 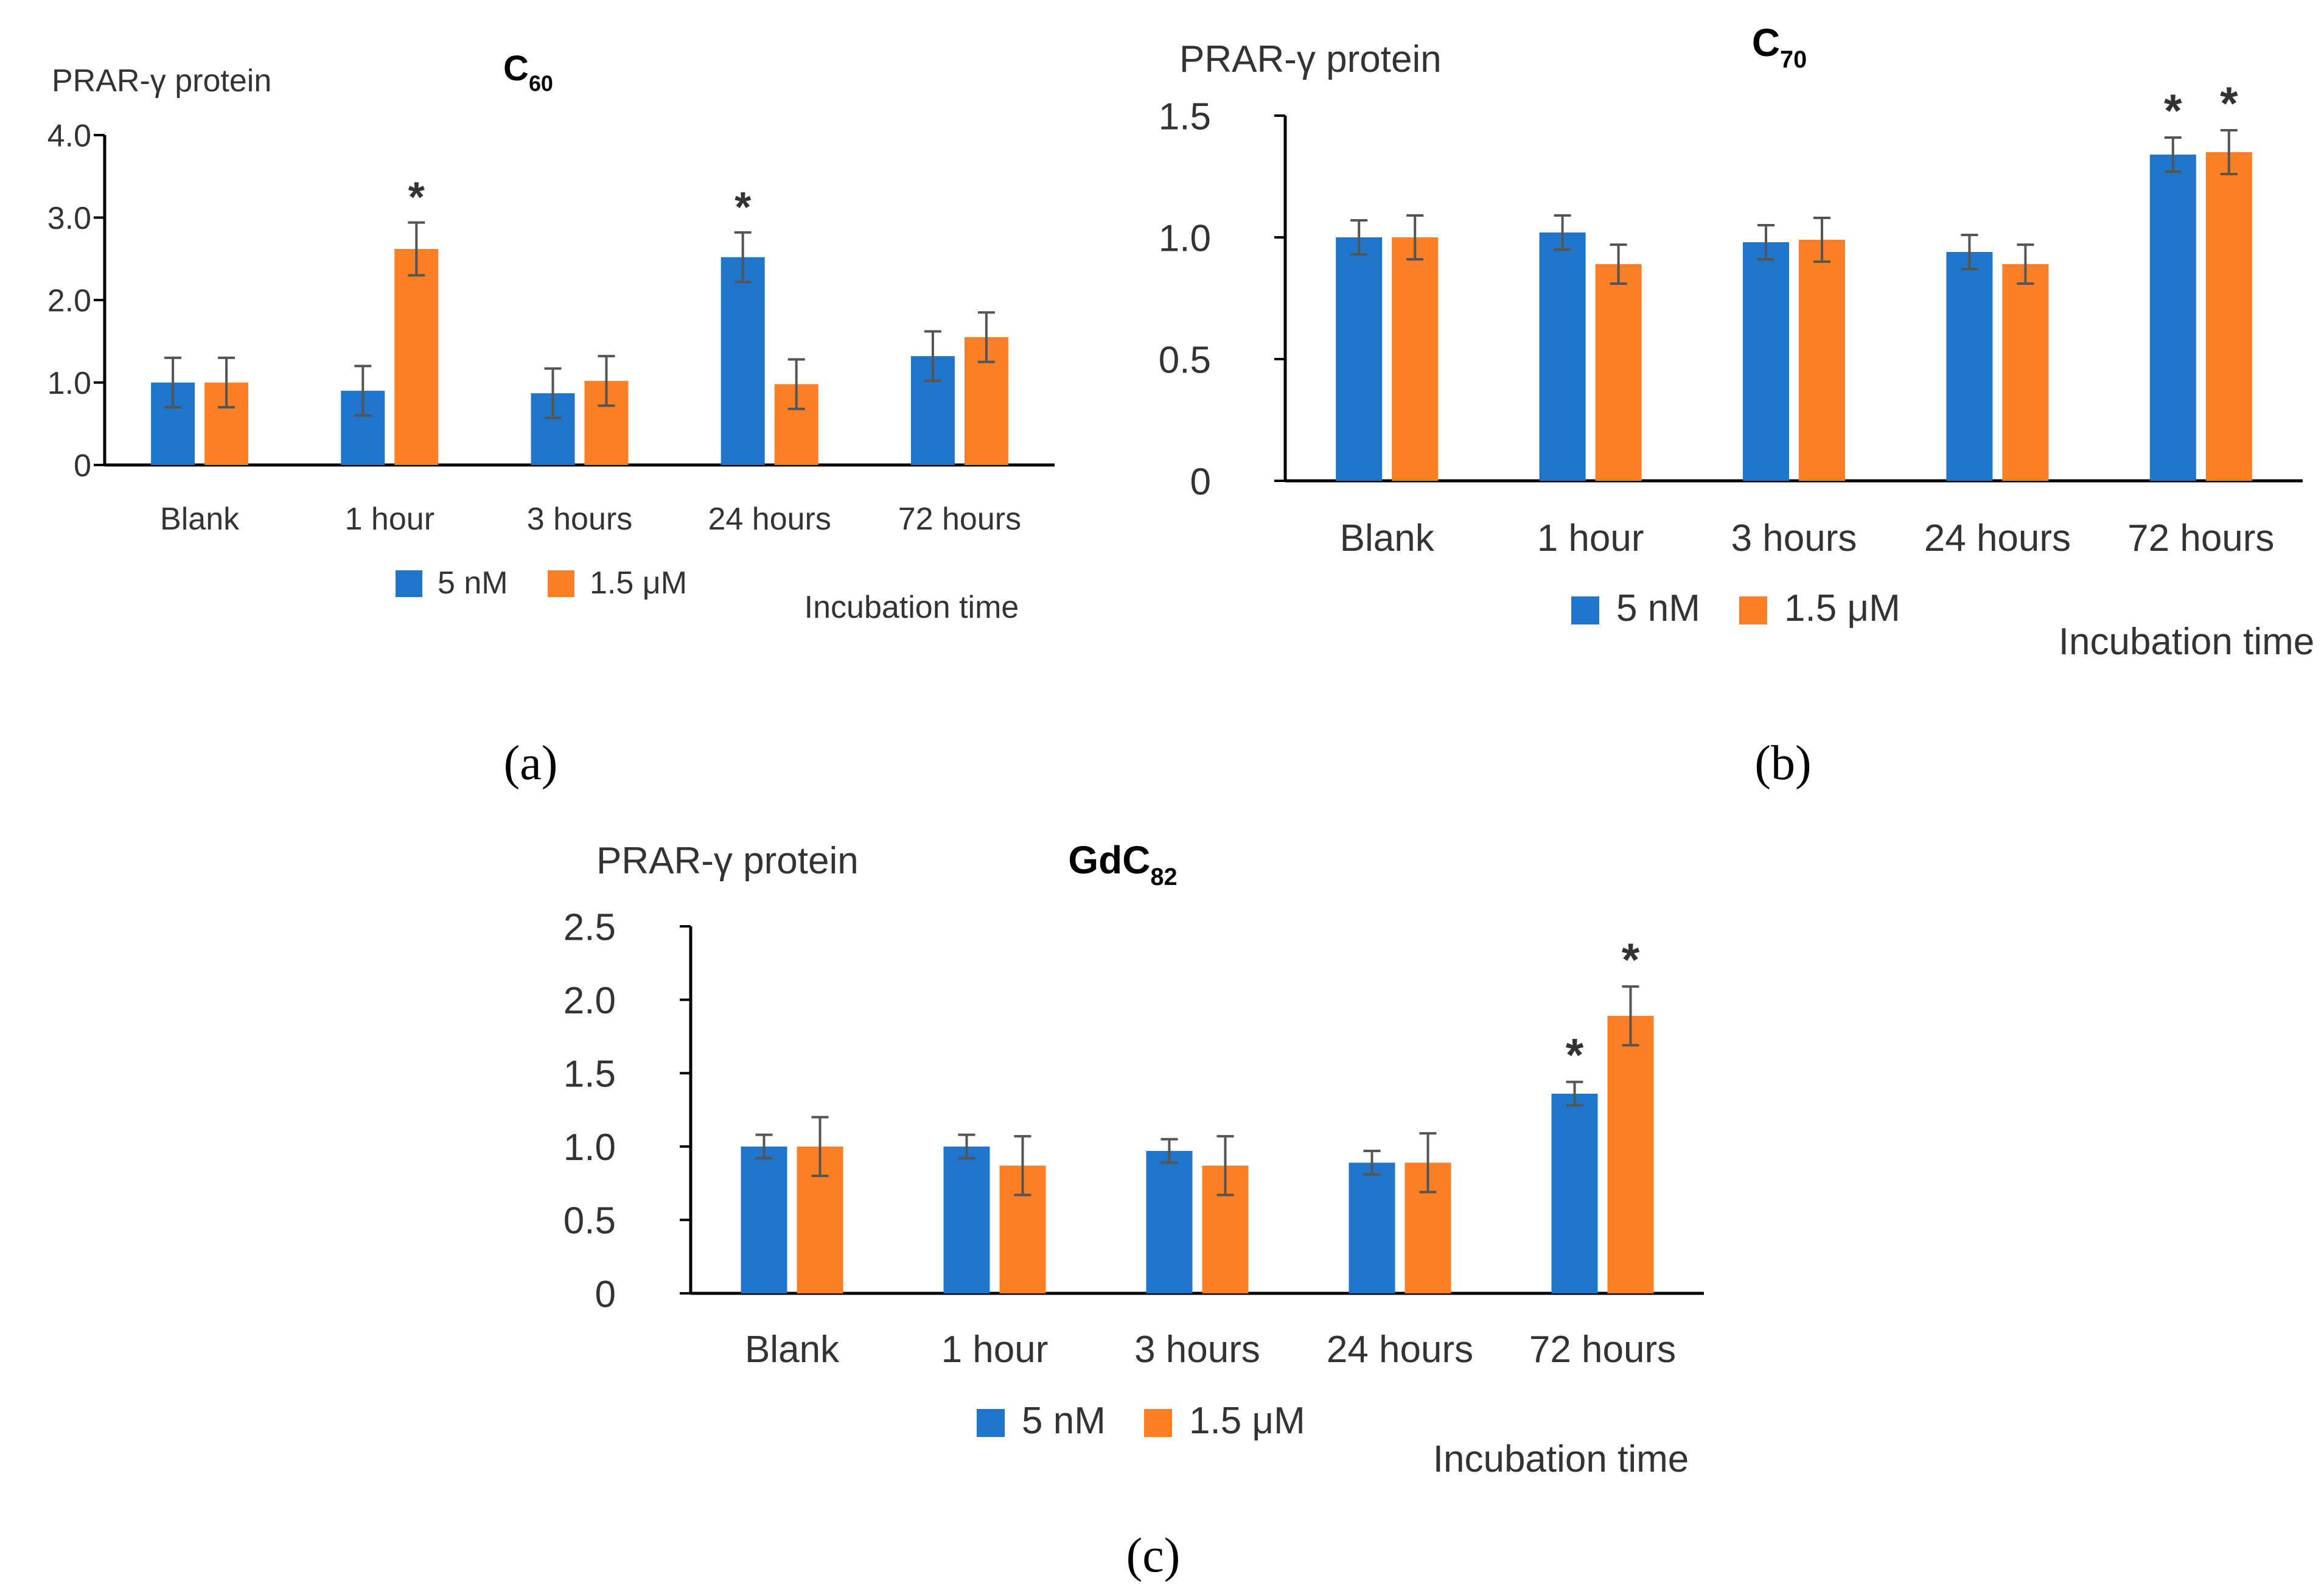 What do you see at coordinates (69, 136) in the screenshot?
I see `y-tick-label: 4.0` at bounding box center [69, 136].